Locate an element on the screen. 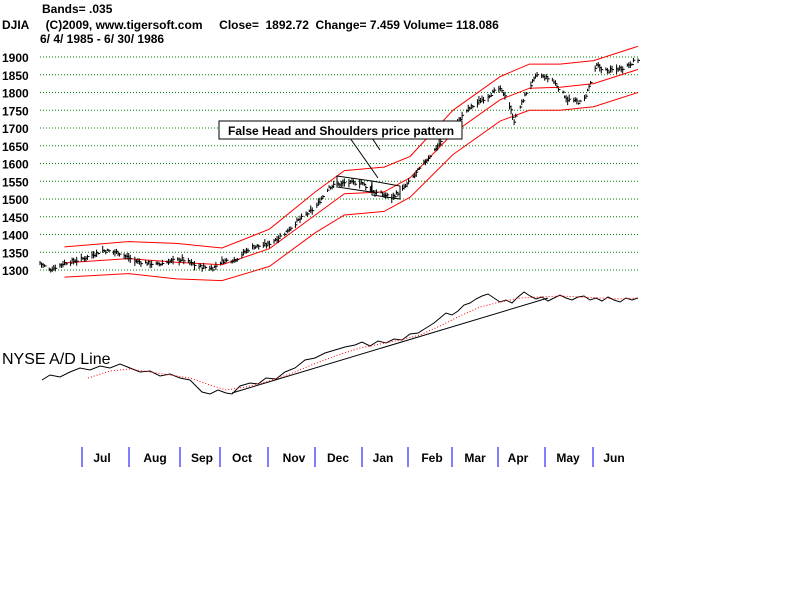  y-tick-label: 1550 is located at coordinates (15, 182).